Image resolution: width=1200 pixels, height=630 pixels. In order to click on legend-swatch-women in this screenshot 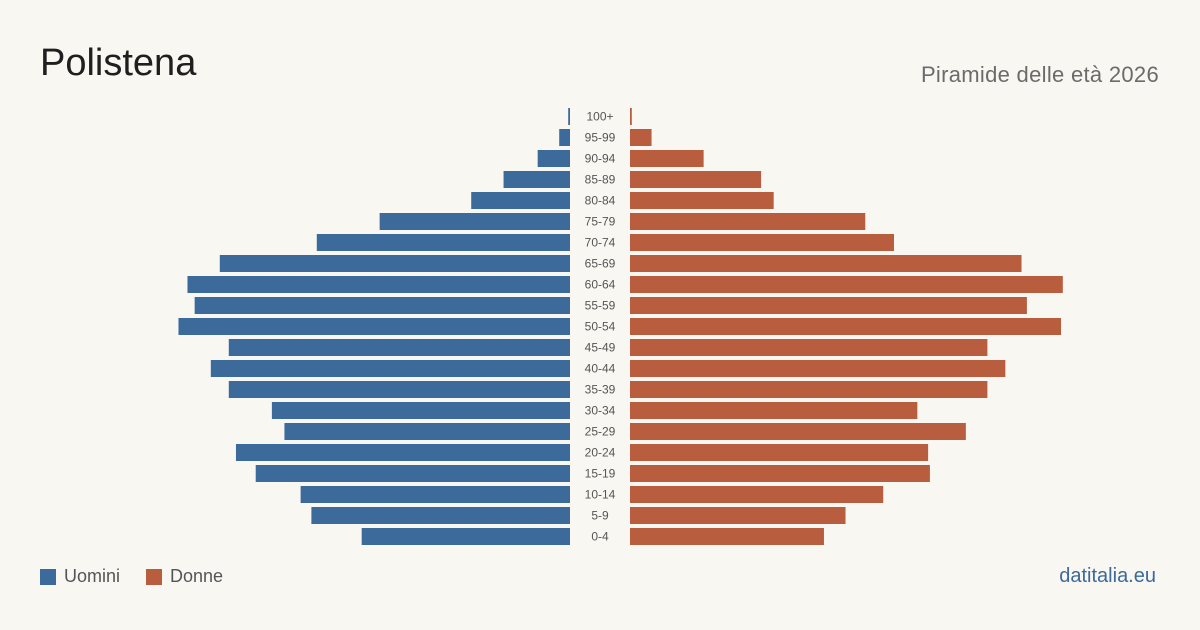, I will do `click(154, 576)`.